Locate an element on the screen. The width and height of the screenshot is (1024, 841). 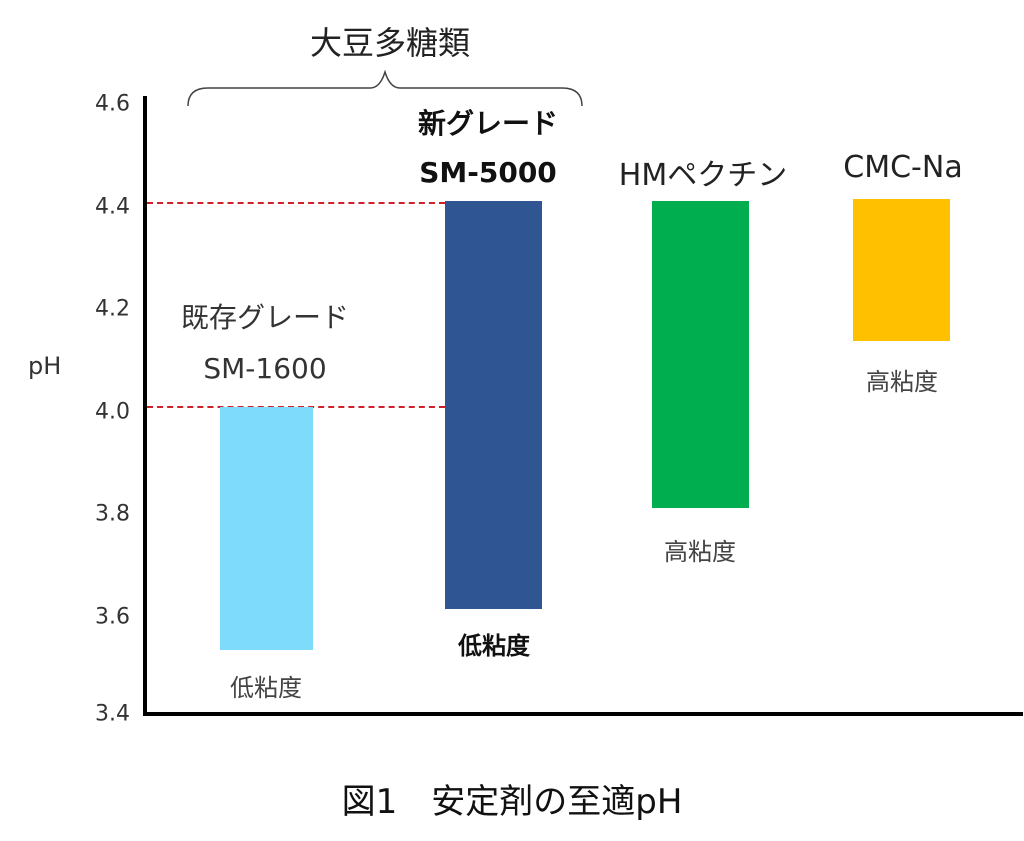
y-tick: 3.4 is located at coordinates (112, 714).